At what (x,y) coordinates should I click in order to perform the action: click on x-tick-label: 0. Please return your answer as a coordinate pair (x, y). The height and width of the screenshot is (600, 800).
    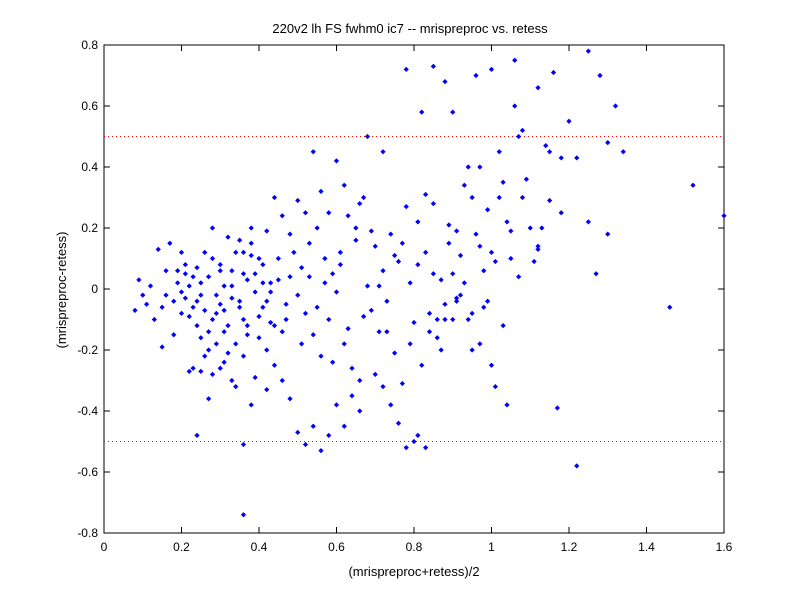
    Looking at the image, I should click on (104, 547).